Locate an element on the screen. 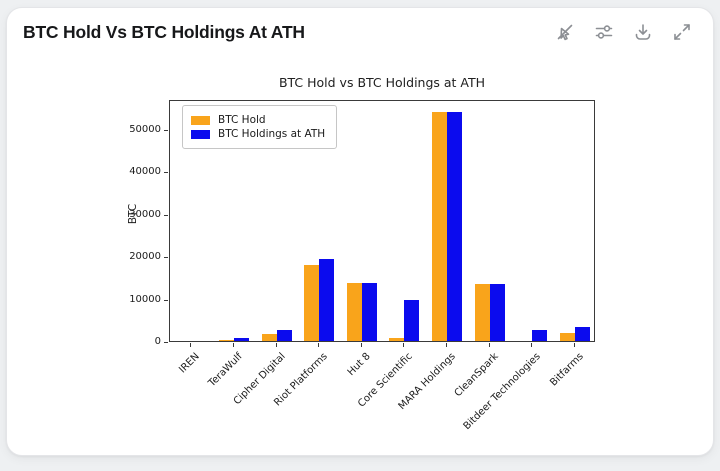 This screenshot has width=720, height=471. y-tick-label: 0 is located at coordinates (157, 341).